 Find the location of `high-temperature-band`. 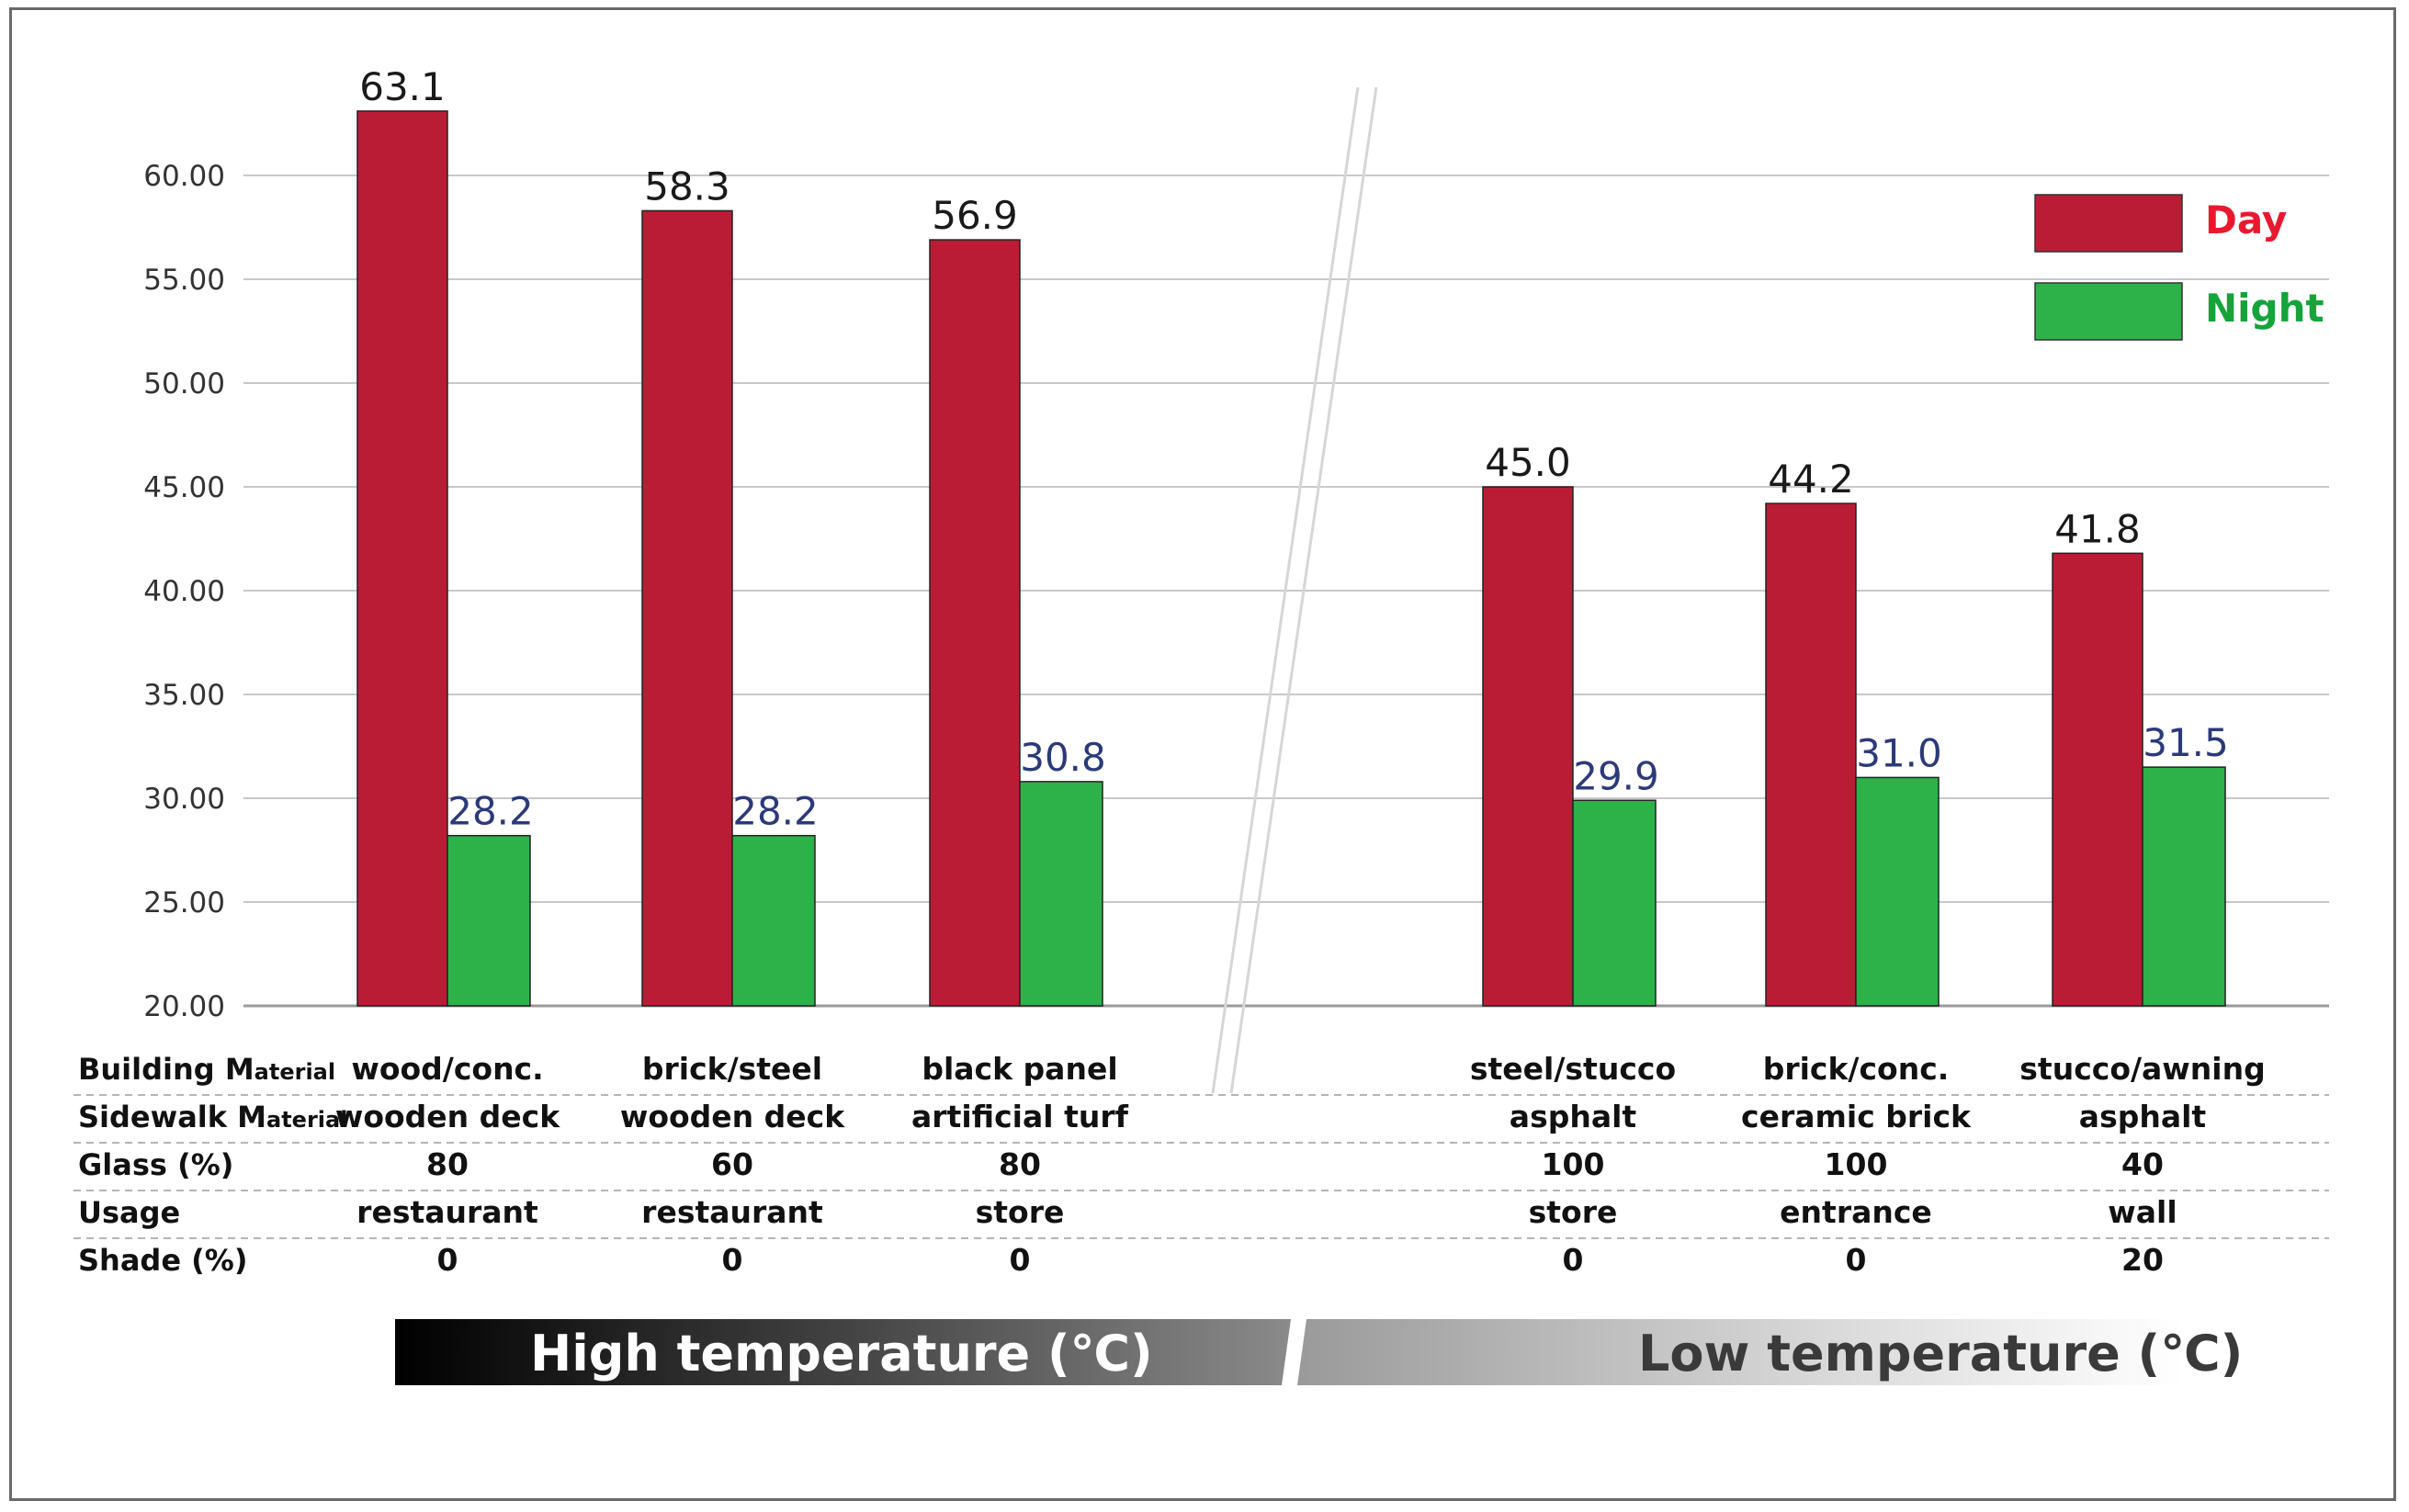

high-temperature-band is located at coordinates (843, 1352).